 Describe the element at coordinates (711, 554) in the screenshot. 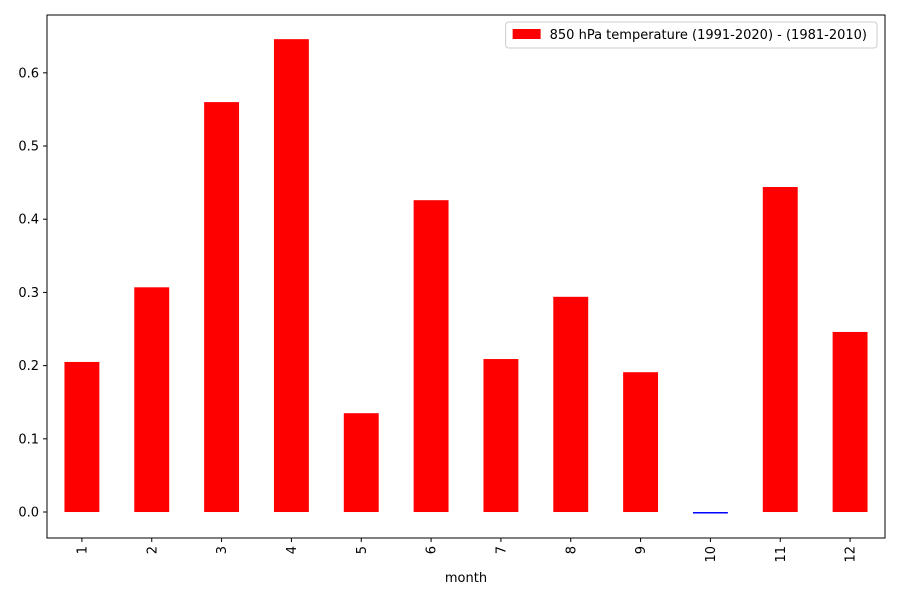

I see `x-tick-label: 10` at that location.